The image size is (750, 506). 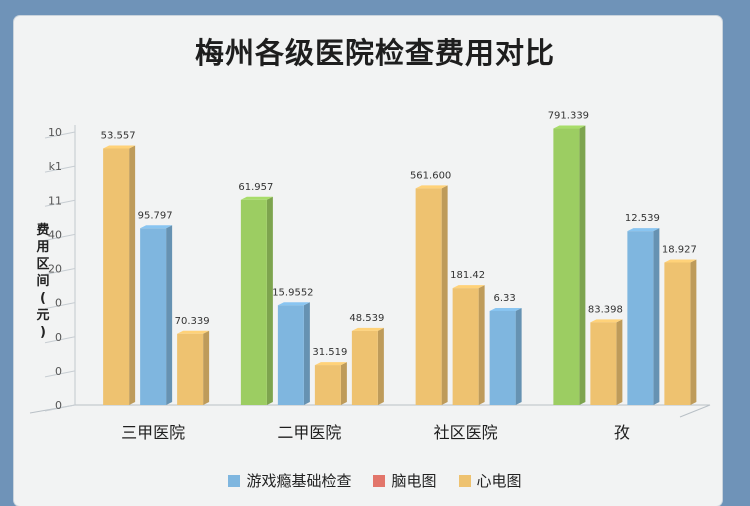 I want to click on bar-value-label: 95.797, so click(x=155, y=215).